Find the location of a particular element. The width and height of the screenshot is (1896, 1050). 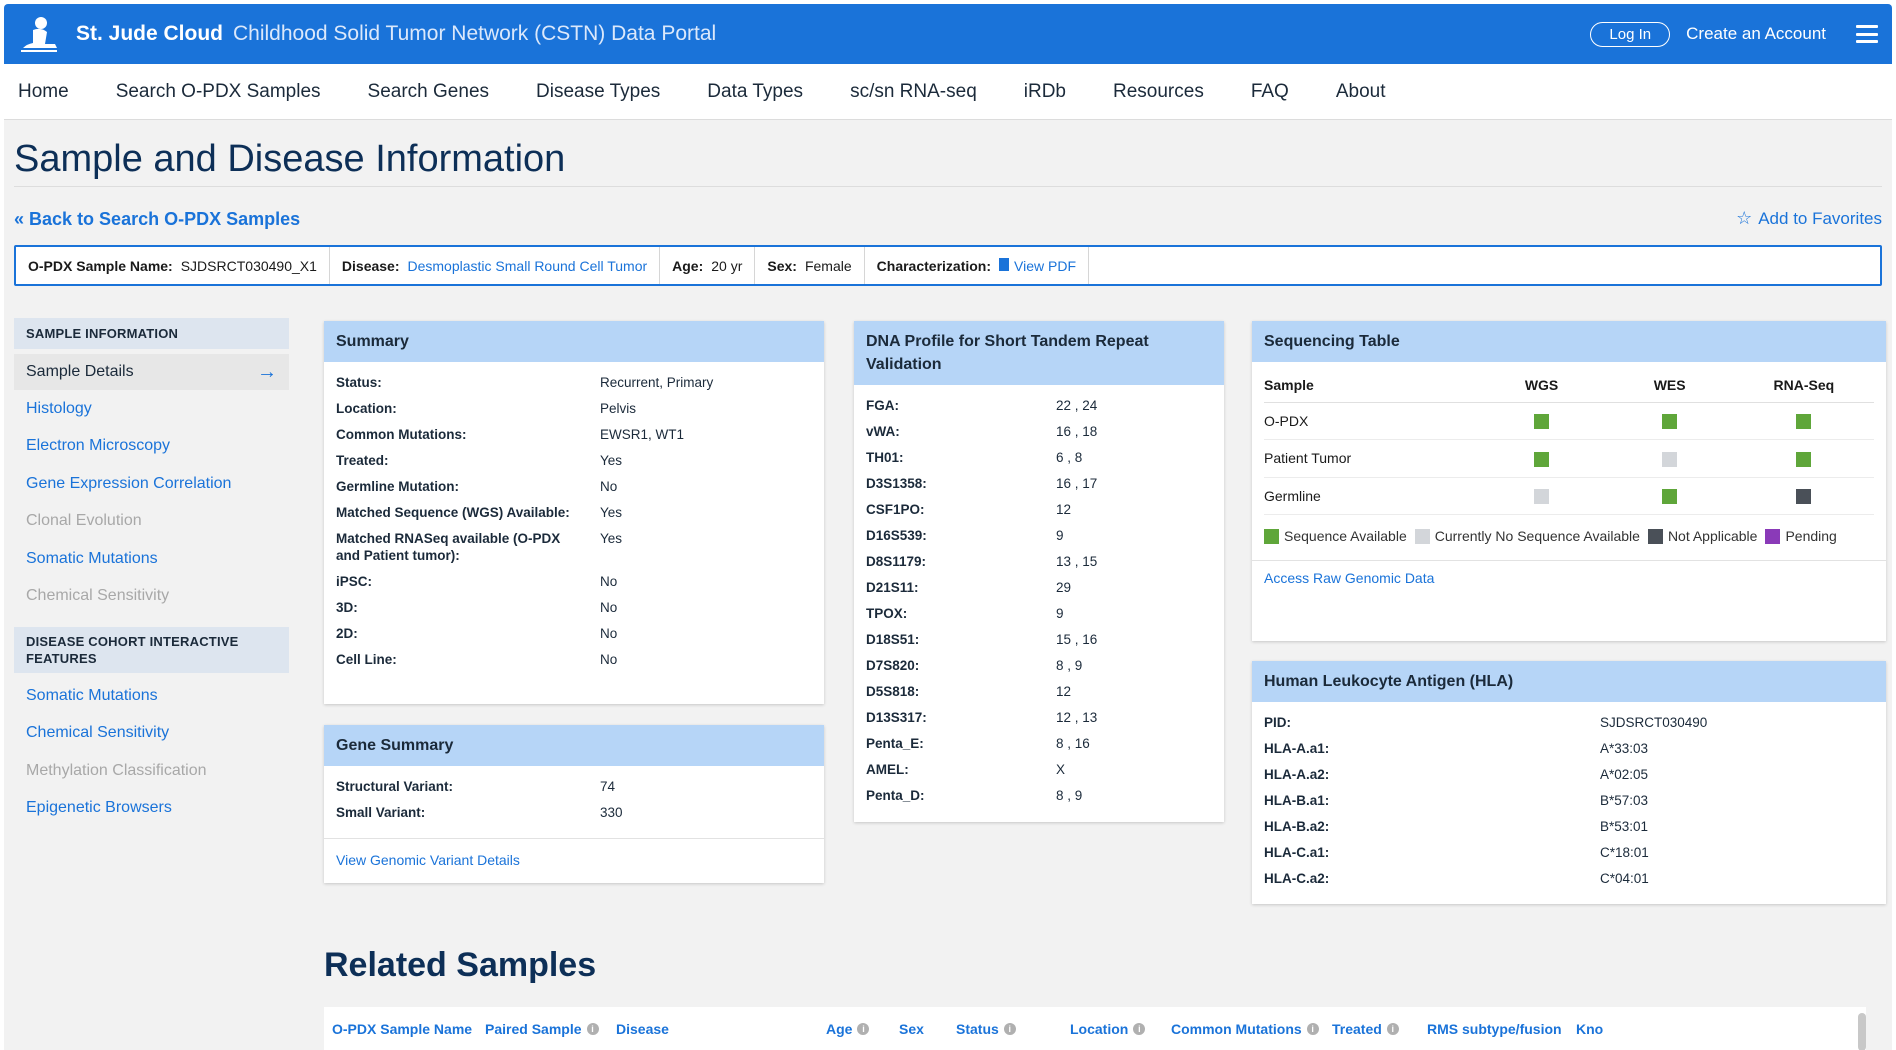

back-link-label: Back to Search O-PDX Samples is located at coordinates (165, 219).